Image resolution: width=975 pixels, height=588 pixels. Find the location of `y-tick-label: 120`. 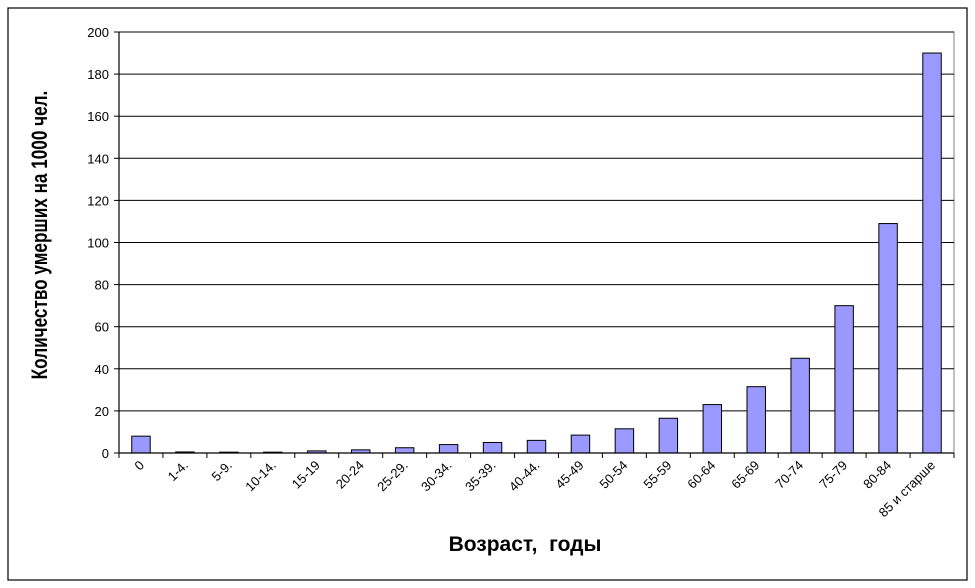

y-tick-label: 120 is located at coordinates (98, 200).